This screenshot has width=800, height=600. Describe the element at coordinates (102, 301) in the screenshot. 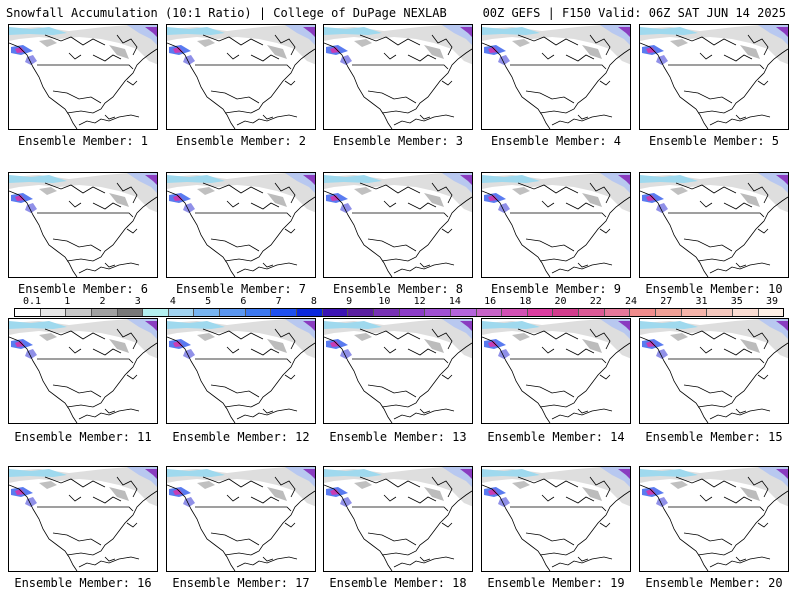

I see `colorbar-tick-label: 2` at that location.